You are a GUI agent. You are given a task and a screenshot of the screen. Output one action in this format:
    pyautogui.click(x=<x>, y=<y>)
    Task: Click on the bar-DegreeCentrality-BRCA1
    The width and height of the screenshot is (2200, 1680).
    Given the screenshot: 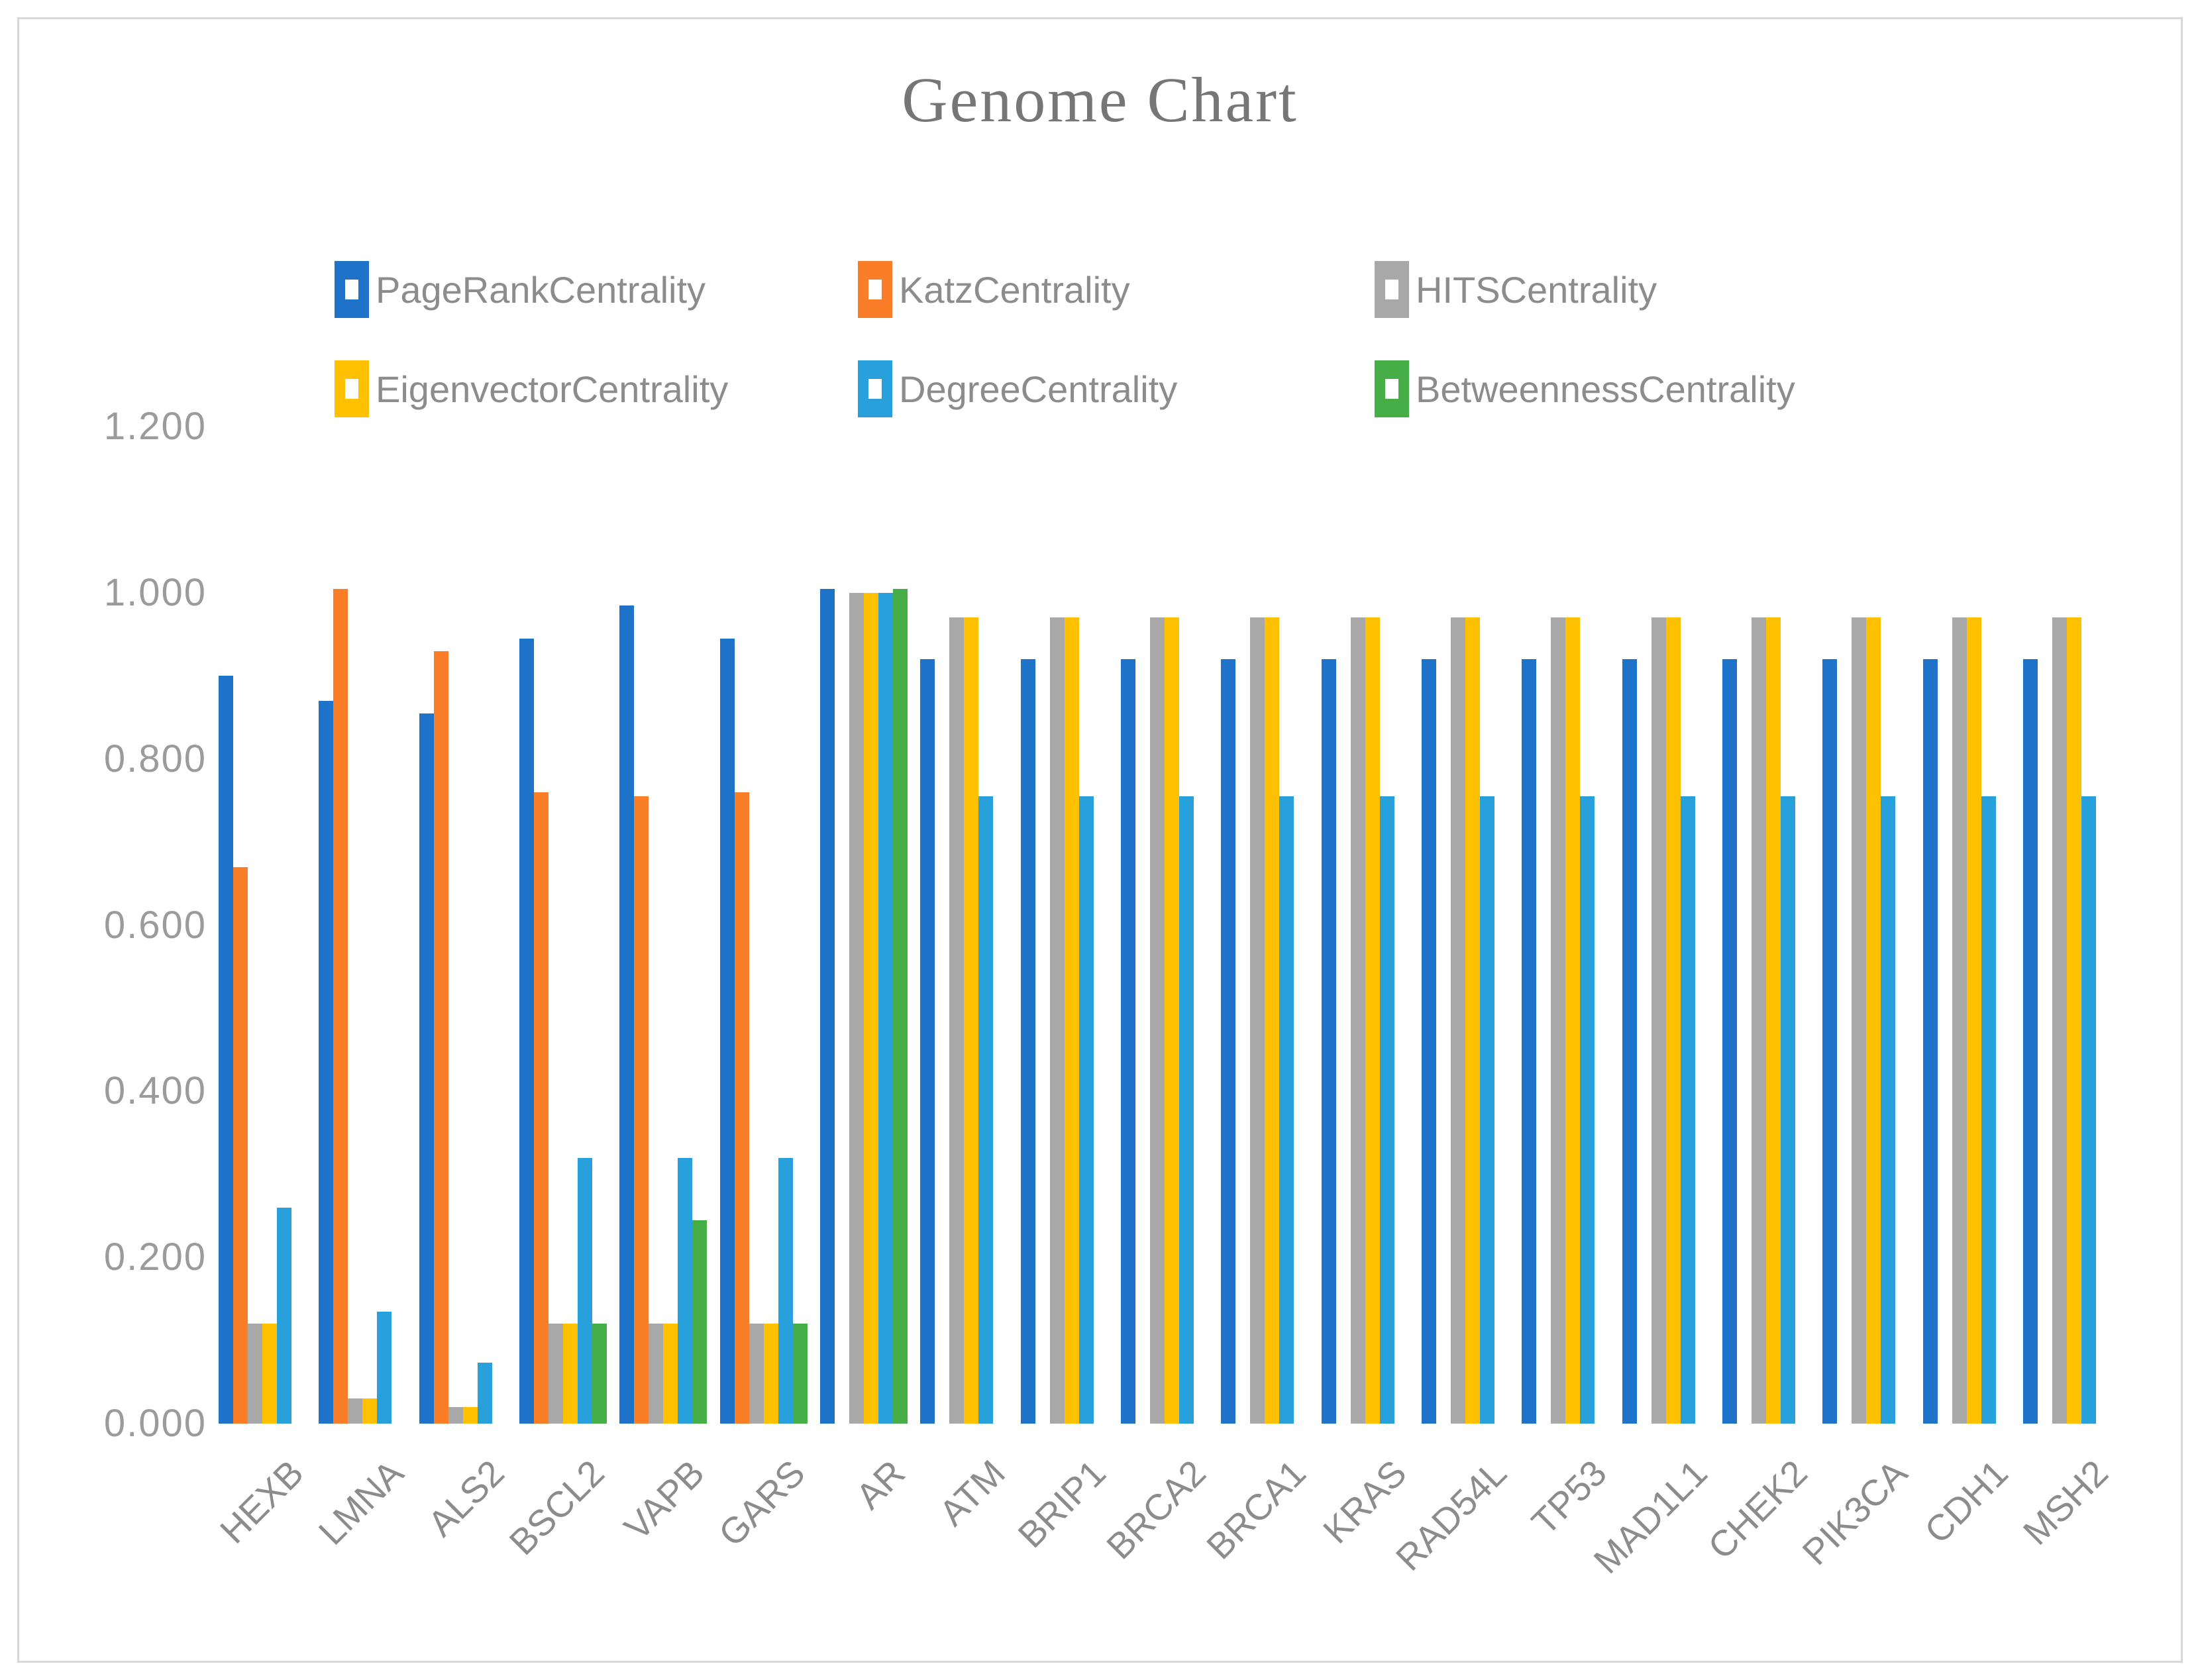 What is the action you would take?
    pyautogui.click(x=1286, y=1110)
    